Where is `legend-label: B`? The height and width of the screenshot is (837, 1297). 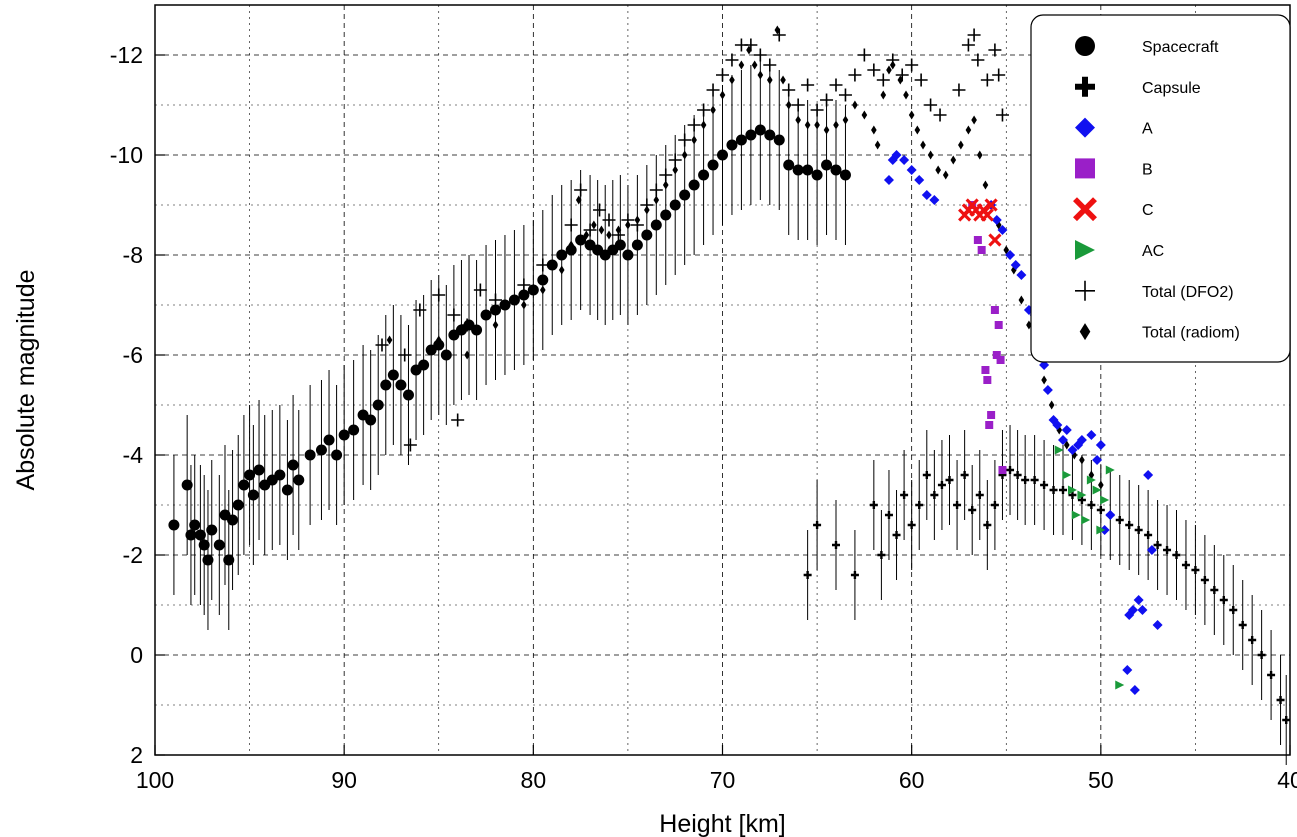
legend-label: B is located at coordinates (1147, 169).